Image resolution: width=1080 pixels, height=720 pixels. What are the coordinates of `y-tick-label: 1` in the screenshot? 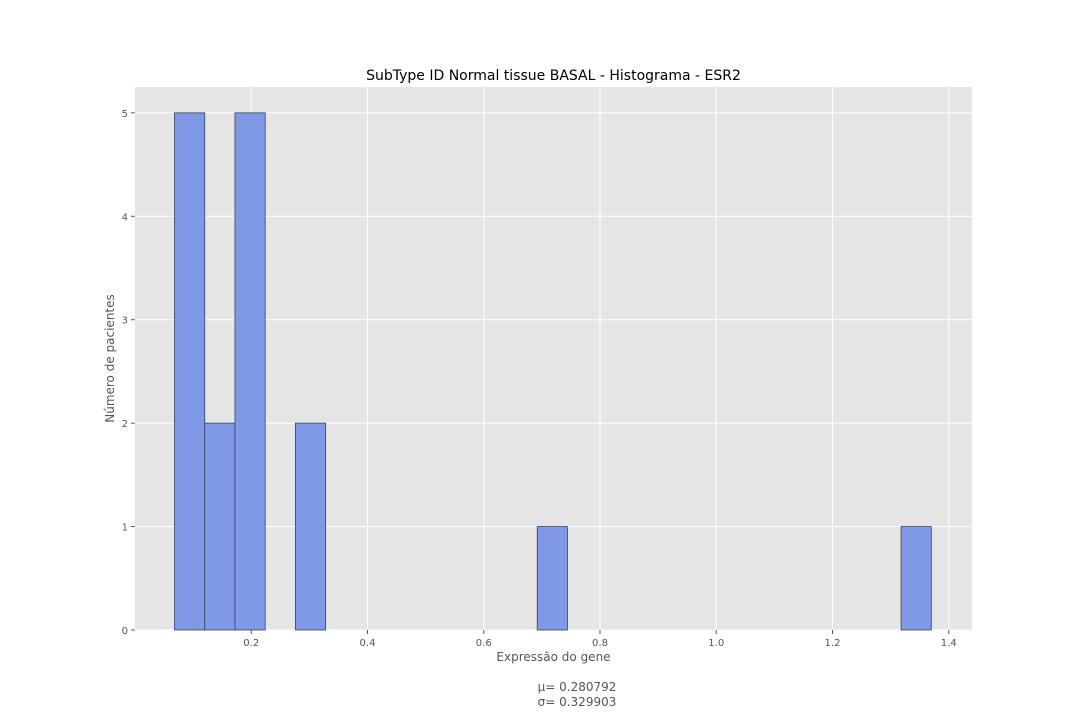 It's located at (125, 528).